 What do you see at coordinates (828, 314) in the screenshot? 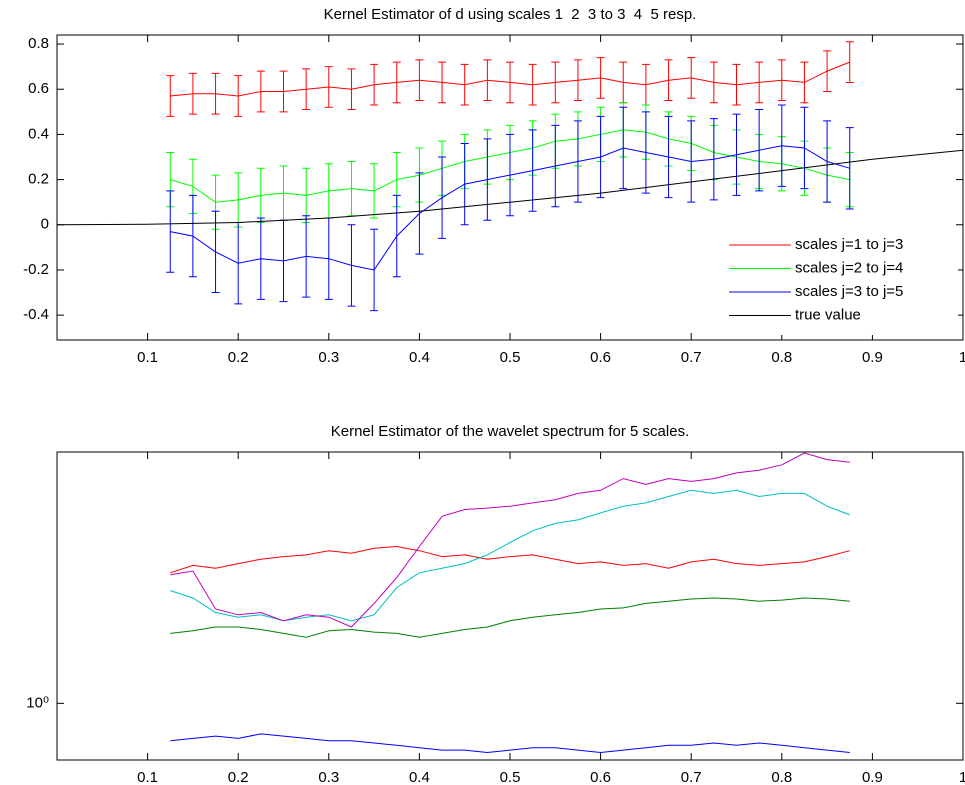
I see `legend-label: true value` at bounding box center [828, 314].